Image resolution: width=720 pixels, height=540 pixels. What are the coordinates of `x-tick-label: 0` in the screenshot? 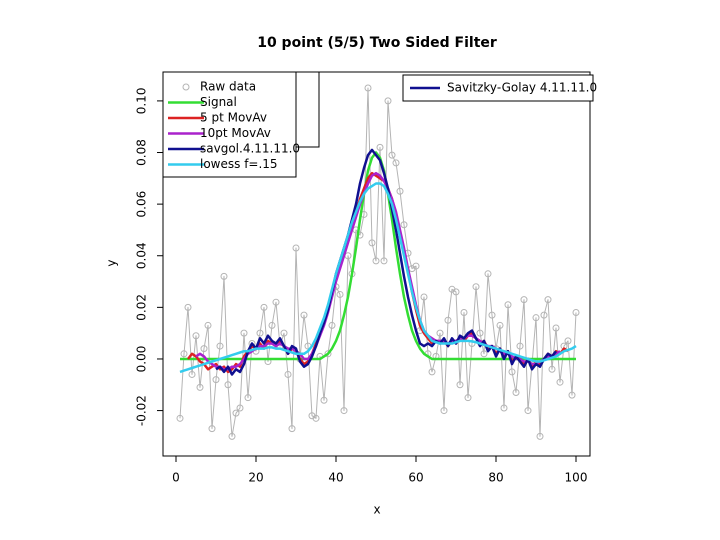 It's located at (176, 478).